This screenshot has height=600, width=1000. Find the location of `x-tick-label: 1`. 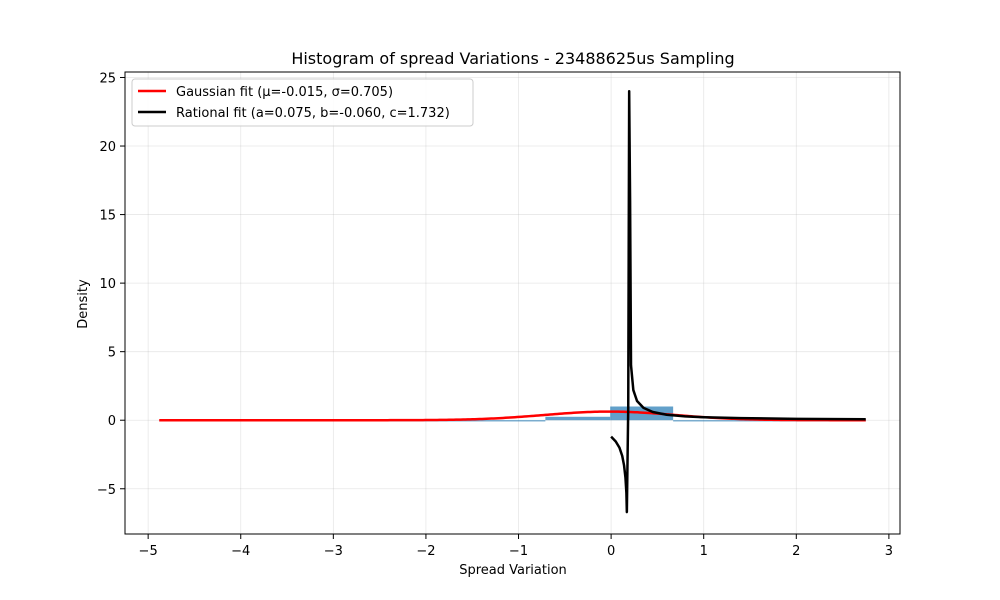

x-tick-label: 1 is located at coordinates (704, 551).